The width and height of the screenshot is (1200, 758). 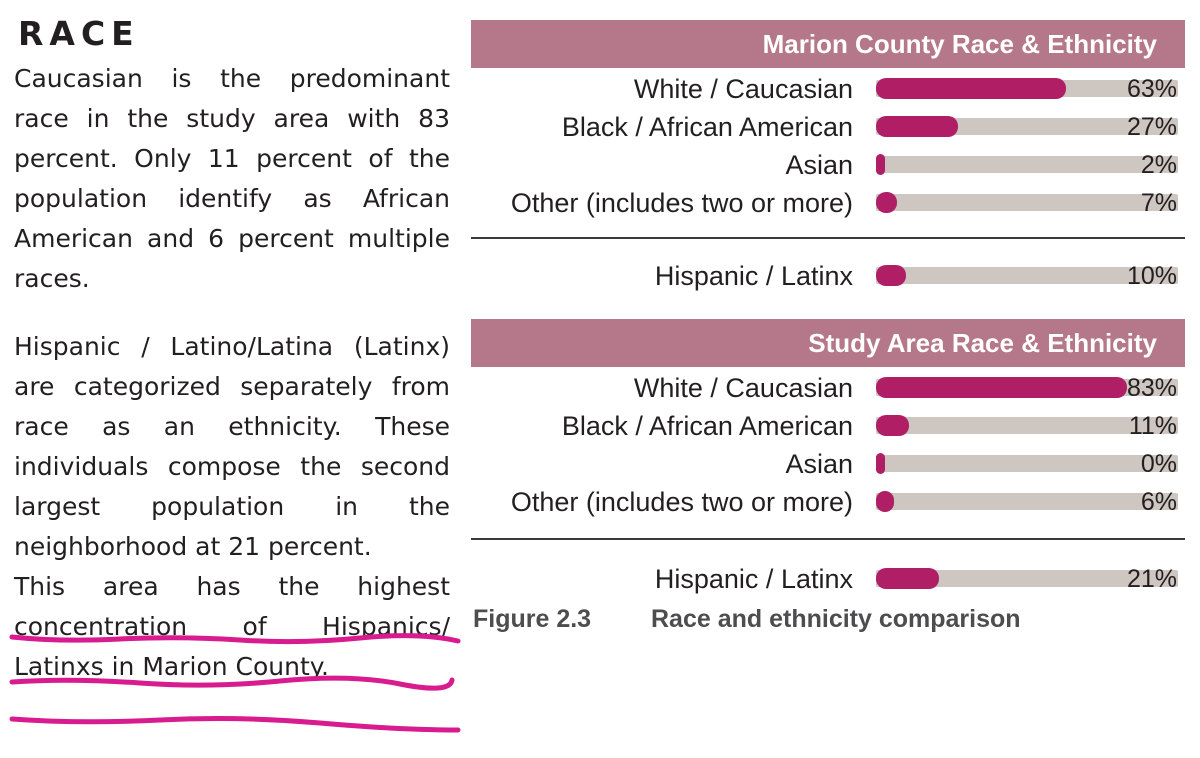 I want to click on bar-row: White / Caucasian 63%, so click(x=828, y=89).